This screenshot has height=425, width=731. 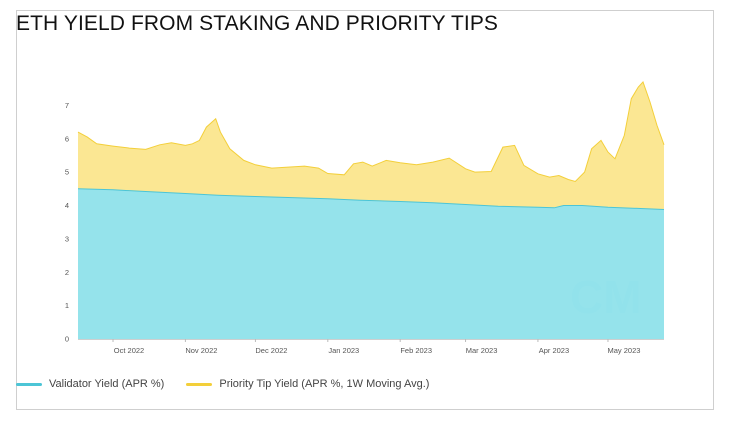 What do you see at coordinates (416, 350) in the screenshot?
I see `x-tick-label: Feb 2023` at bounding box center [416, 350].